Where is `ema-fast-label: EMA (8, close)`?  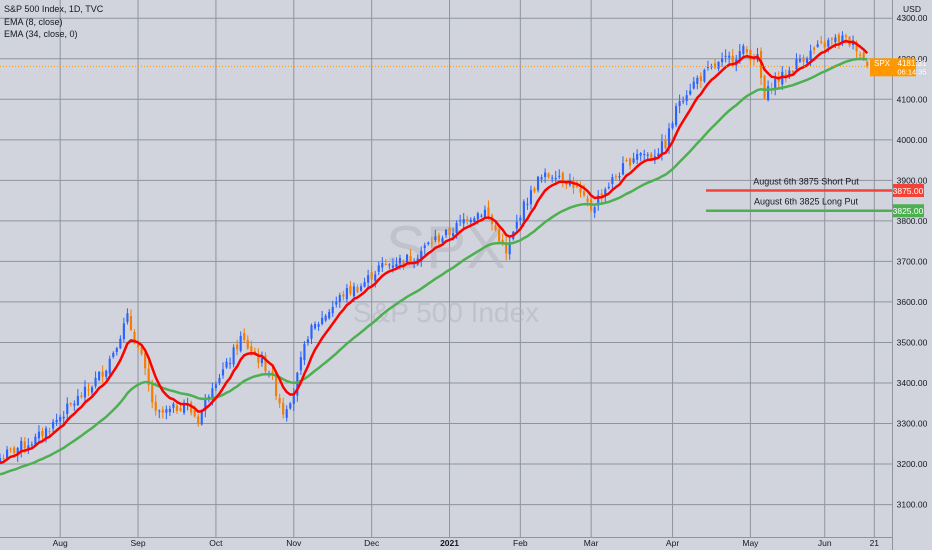
ema-fast-label: EMA (8, close) is located at coordinates (33, 21).